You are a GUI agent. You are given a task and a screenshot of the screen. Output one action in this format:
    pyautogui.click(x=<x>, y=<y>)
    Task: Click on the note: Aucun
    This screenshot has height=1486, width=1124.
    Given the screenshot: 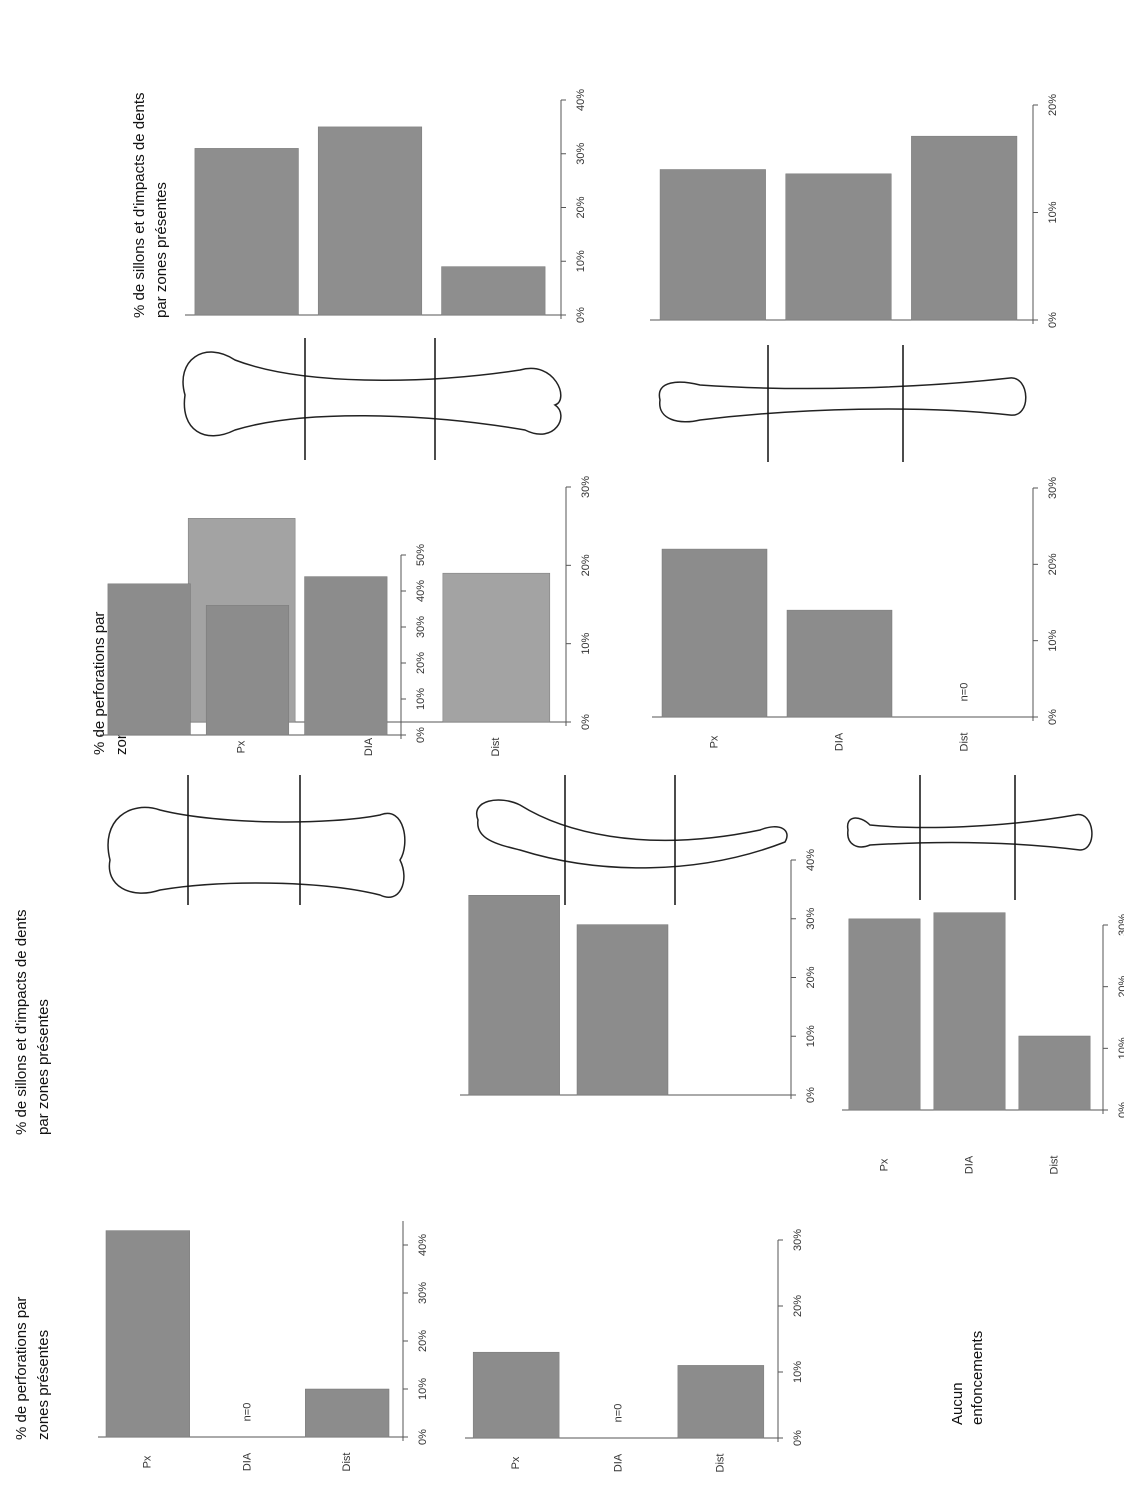 What is the action you would take?
    pyautogui.click(x=957, y=1403)
    